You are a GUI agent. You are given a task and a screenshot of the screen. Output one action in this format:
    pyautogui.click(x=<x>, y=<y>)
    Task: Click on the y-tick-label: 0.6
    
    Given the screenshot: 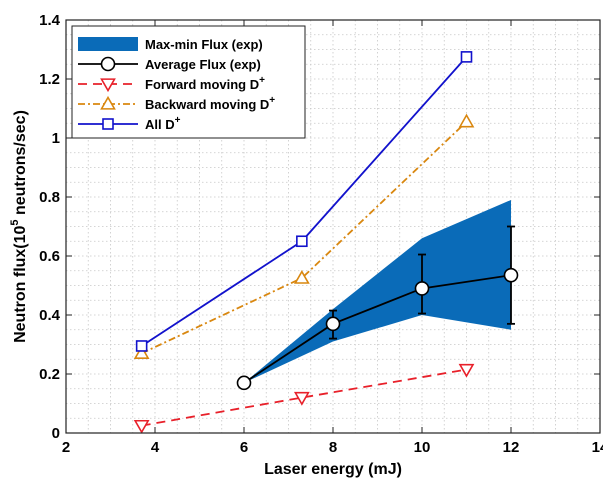 What is the action you would take?
    pyautogui.click(x=49, y=256)
    